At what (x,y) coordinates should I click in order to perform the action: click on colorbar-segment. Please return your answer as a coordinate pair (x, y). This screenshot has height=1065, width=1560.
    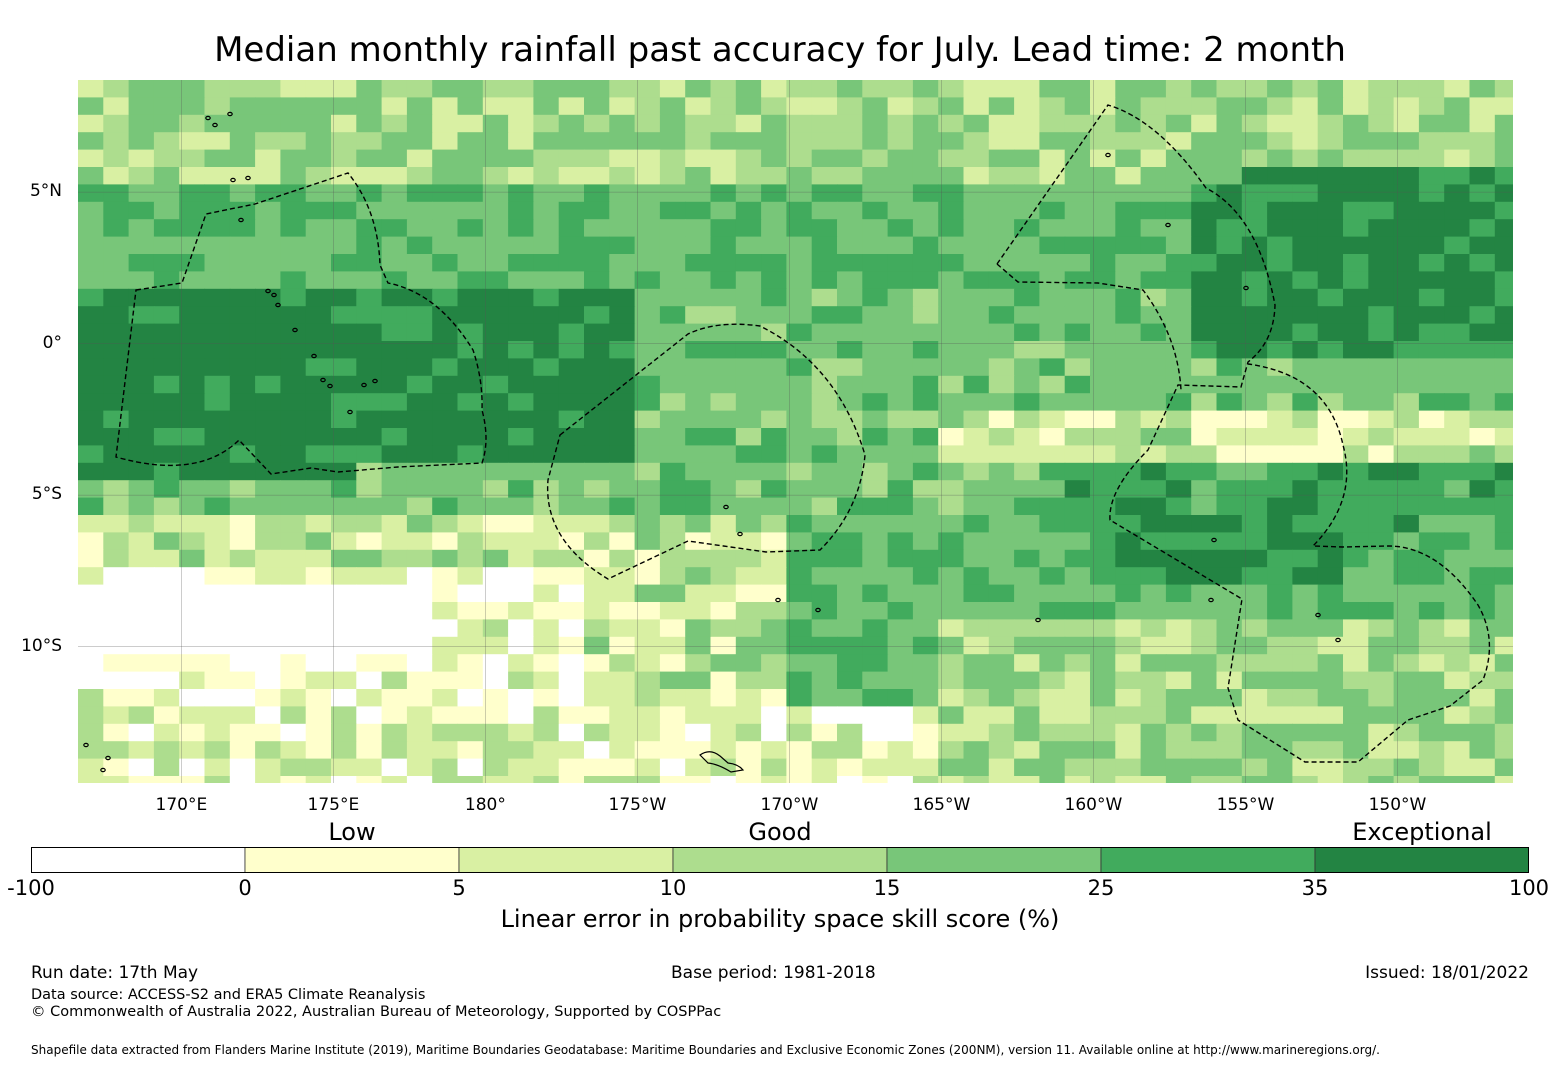
    Looking at the image, I should click on (1208, 860).